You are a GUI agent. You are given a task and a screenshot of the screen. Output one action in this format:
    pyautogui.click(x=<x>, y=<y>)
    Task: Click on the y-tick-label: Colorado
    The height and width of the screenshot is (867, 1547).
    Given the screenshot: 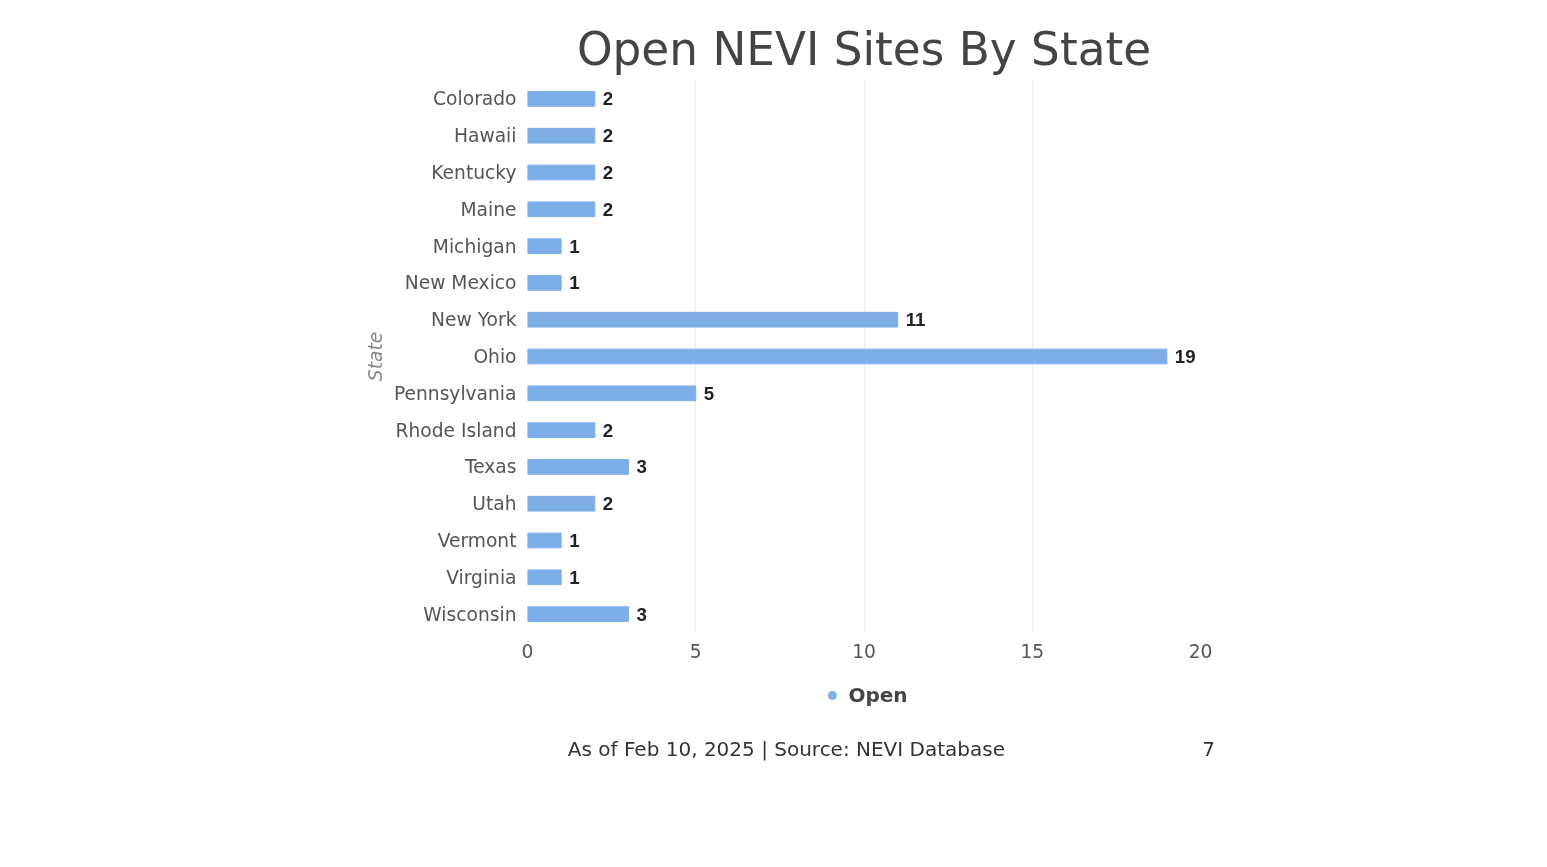 What is the action you would take?
    pyautogui.click(x=475, y=99)
    